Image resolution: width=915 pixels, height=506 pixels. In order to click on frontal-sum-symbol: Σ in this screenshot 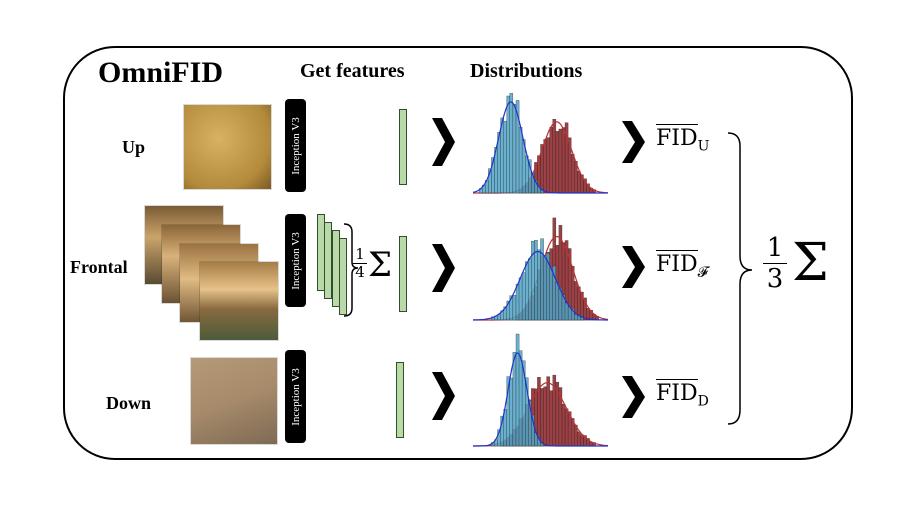, I will do `click(380, 265)`.